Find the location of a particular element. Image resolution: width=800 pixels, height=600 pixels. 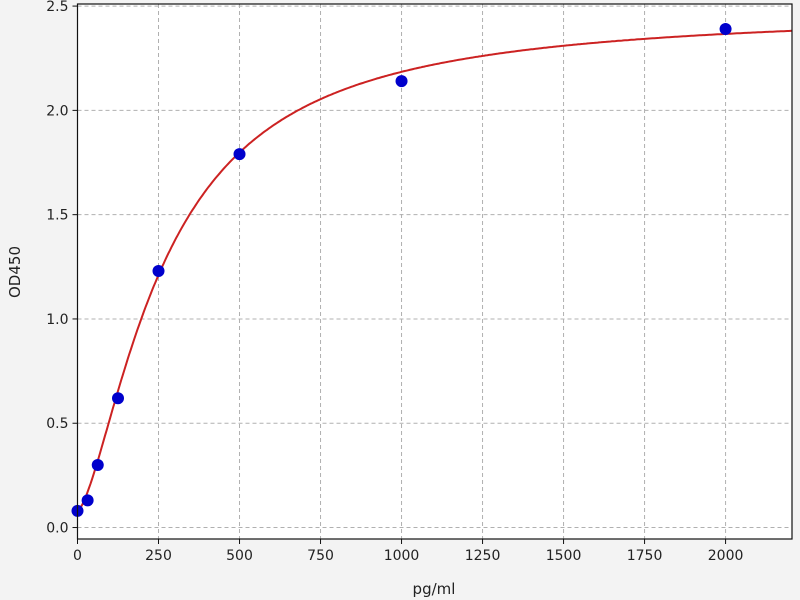

y-tick-label: 1.5 is located at coordinates (57, 216).